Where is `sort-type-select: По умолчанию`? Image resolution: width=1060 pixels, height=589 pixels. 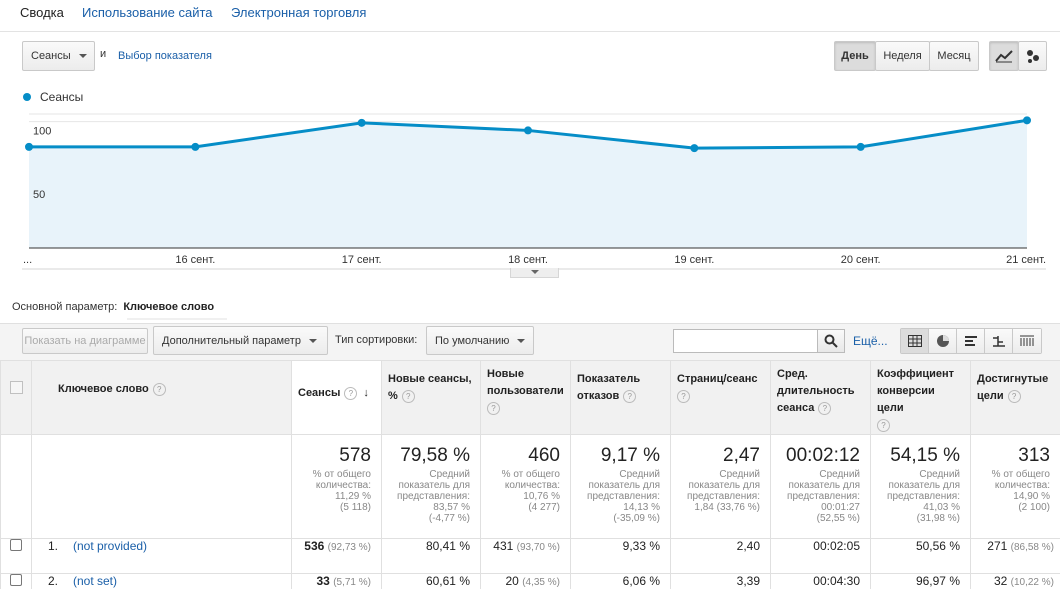 sort-type-select: По умолчанию is located at coordinates (480, 340).